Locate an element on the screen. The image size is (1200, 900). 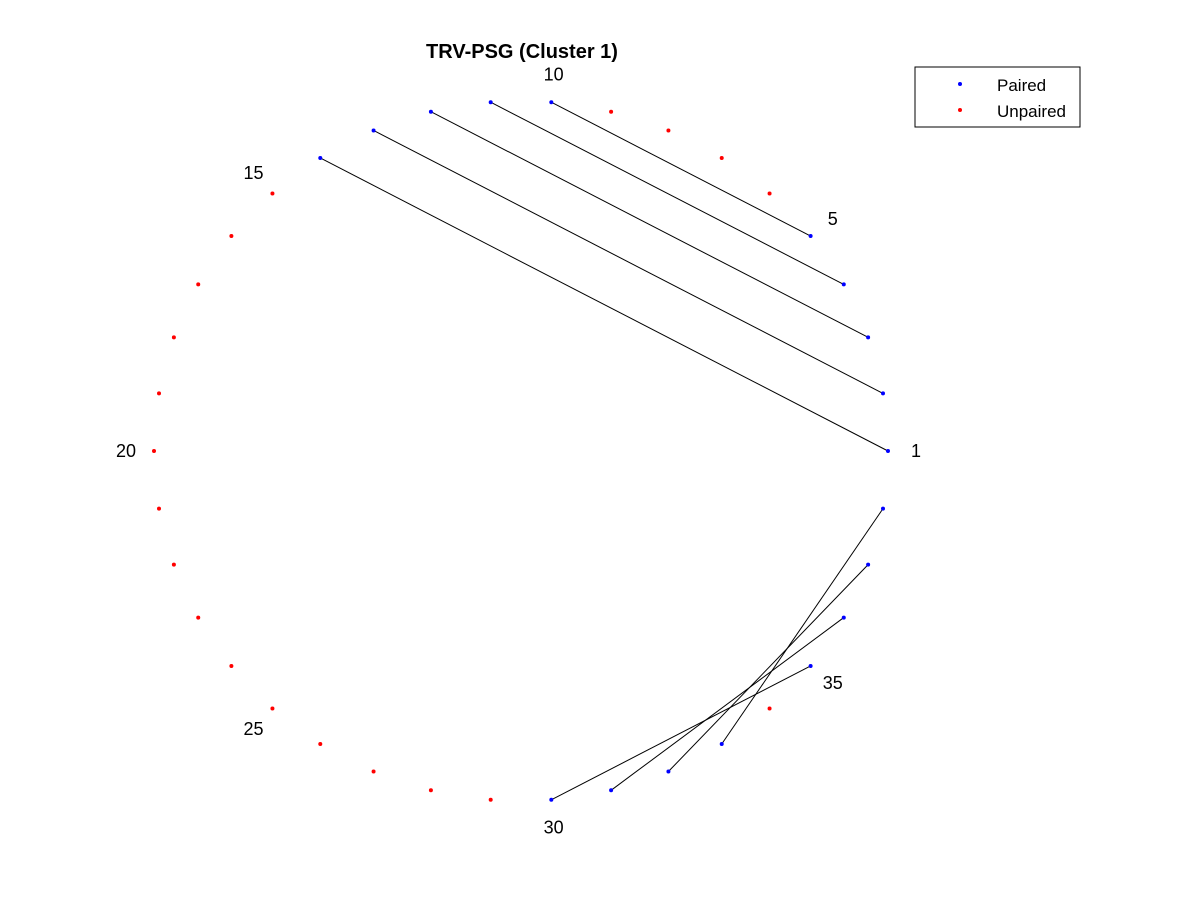
index-label-30: 30 is located at coordinates (554, 828).